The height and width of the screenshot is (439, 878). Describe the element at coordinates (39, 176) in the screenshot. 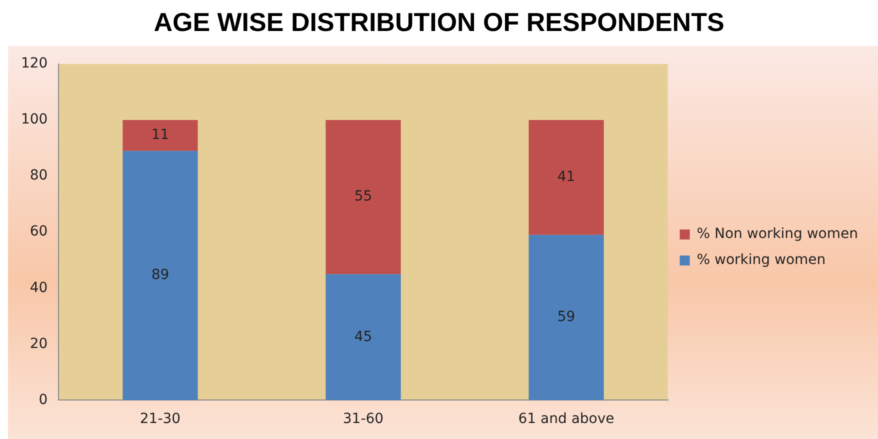

I see `y-tick-label: 80` at that location.